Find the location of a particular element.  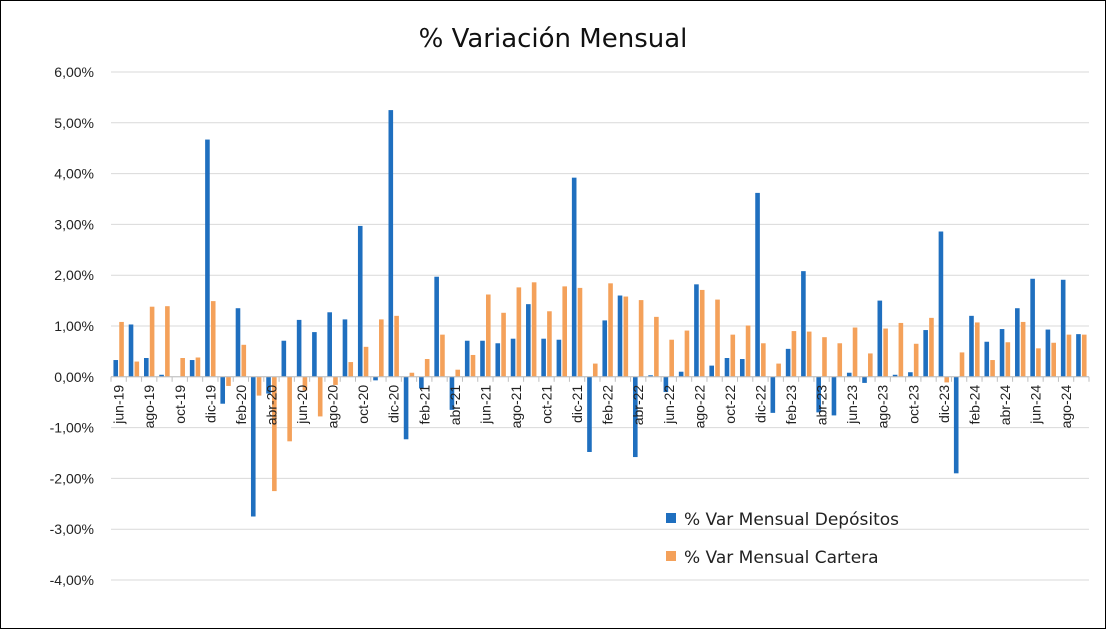

x-tick-label: ago-19 is located at coordinates (149, 407).